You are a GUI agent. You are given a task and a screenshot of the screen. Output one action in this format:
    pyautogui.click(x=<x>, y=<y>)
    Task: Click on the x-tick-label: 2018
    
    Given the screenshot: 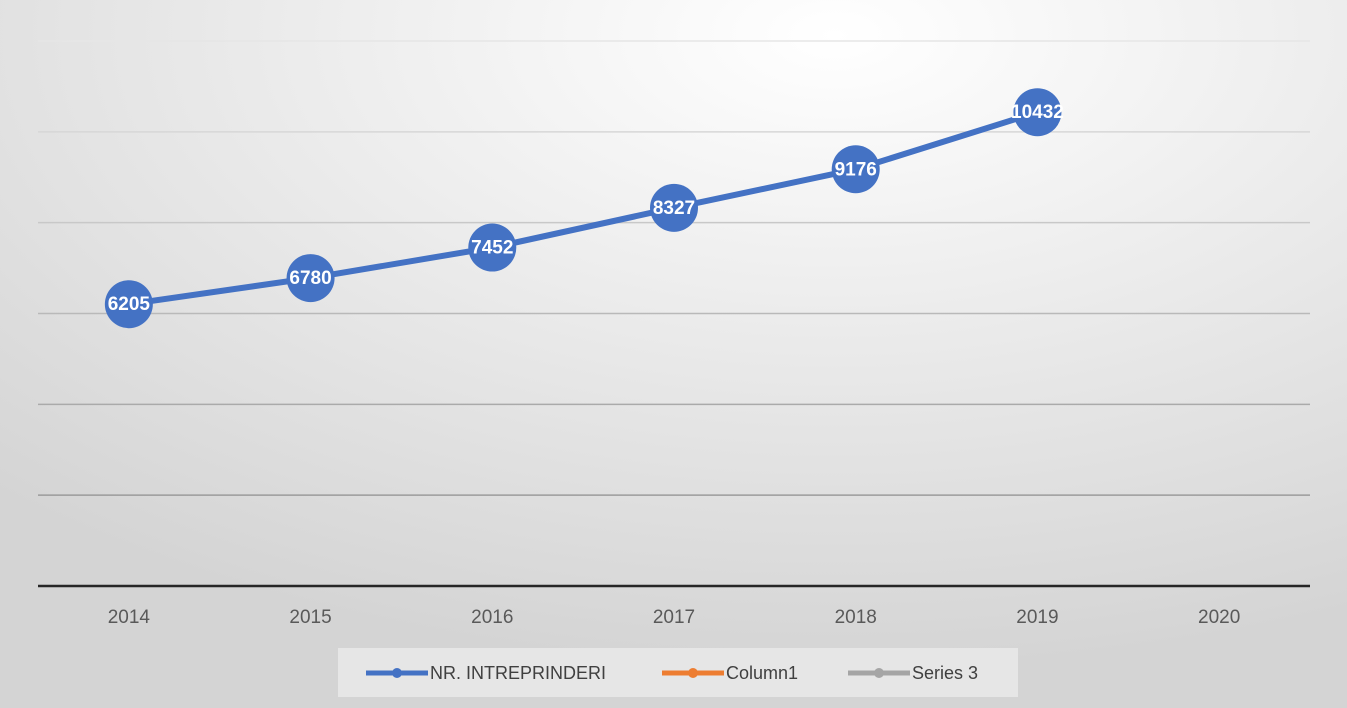 What is the action you would take?
    pyautogui.click(x=856, y=617)
    